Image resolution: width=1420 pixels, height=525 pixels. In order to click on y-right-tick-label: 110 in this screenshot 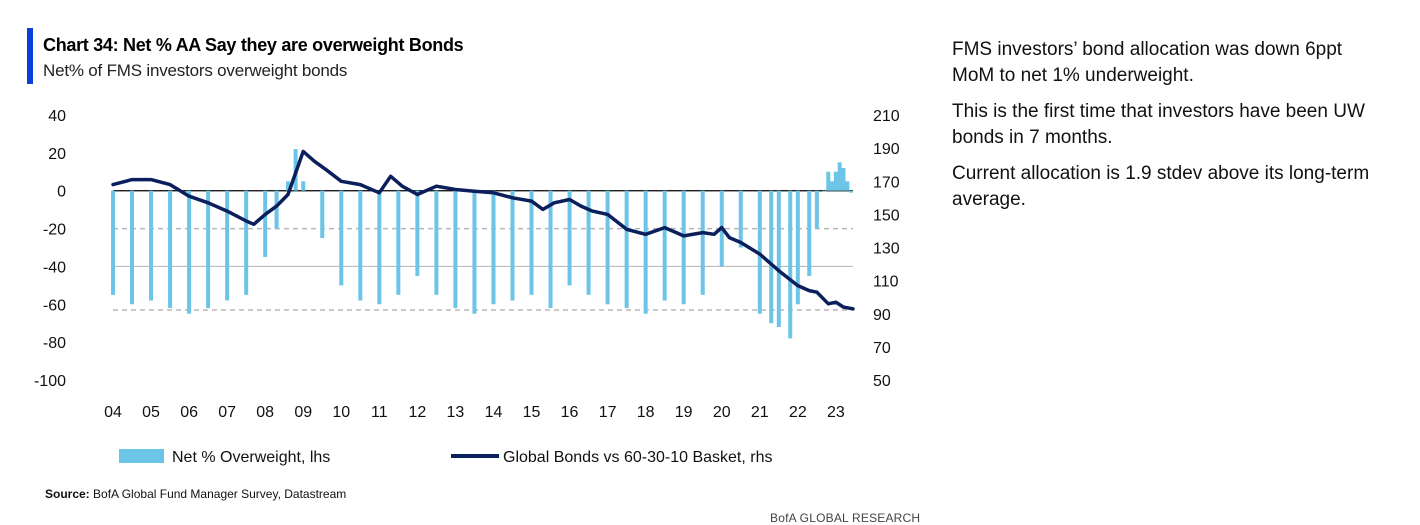, I will do `click(886, 282)`.